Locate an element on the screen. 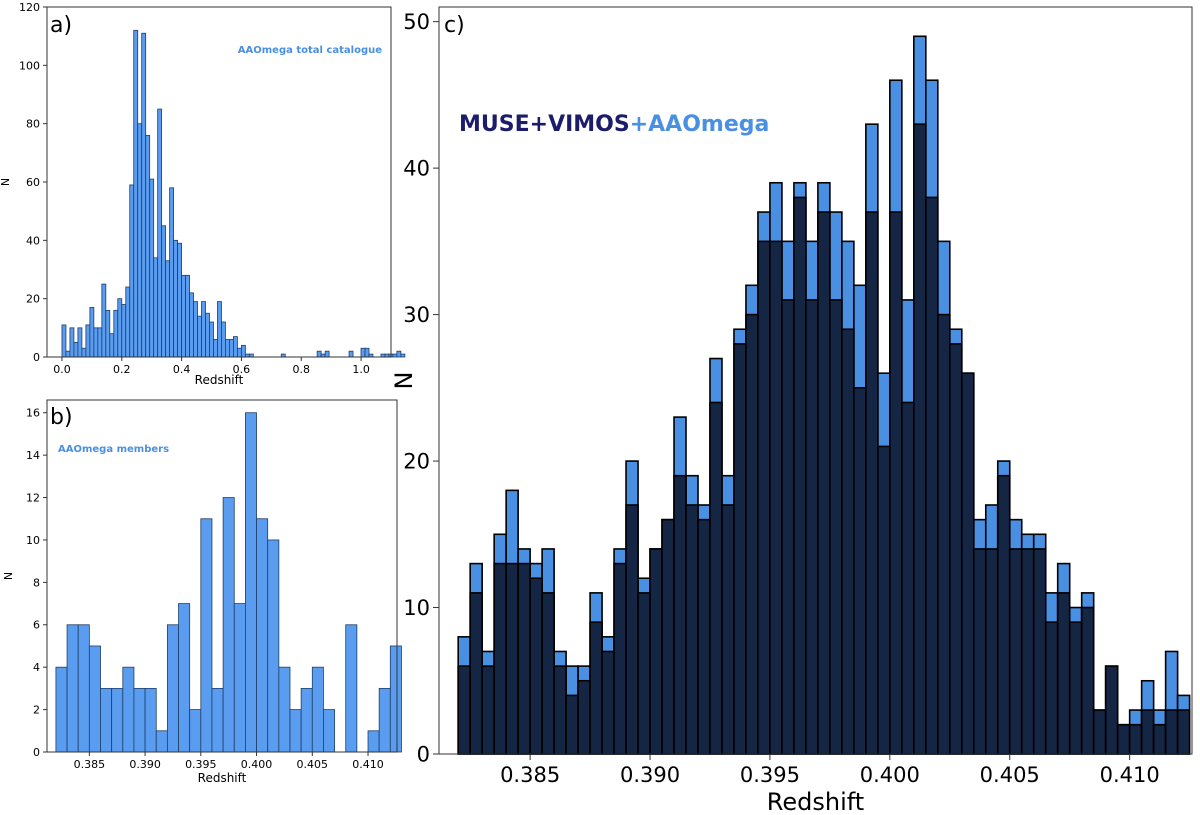 The width and height of the screenshot is (1200, 815). y-tick-label: 80 is located at coordinates (33, 124).